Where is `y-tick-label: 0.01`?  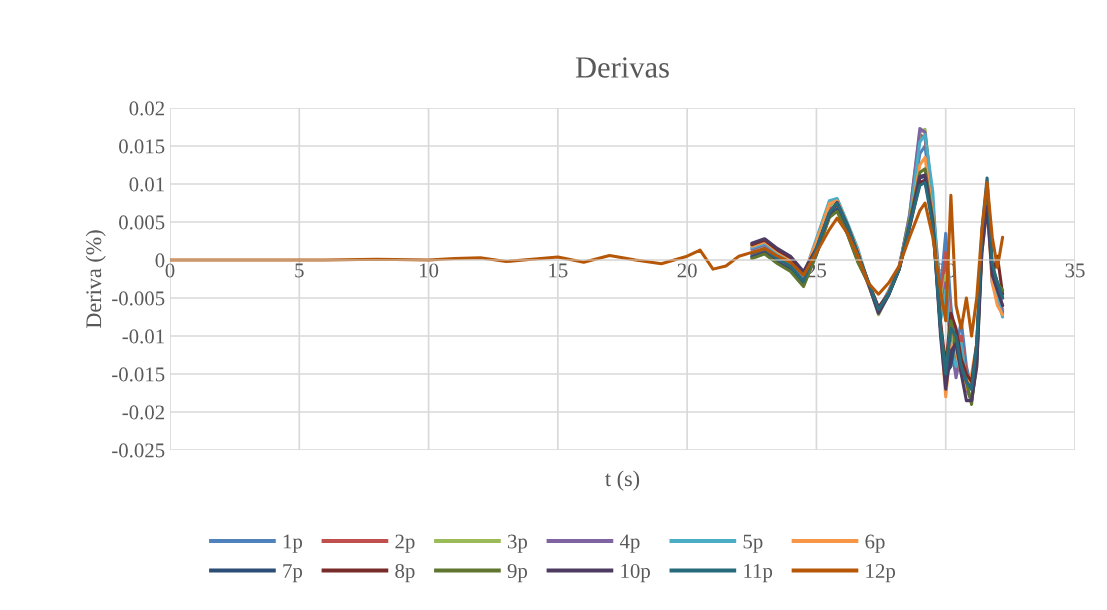
y-tick-label: 0.01 is located at coordinates (146, 184).